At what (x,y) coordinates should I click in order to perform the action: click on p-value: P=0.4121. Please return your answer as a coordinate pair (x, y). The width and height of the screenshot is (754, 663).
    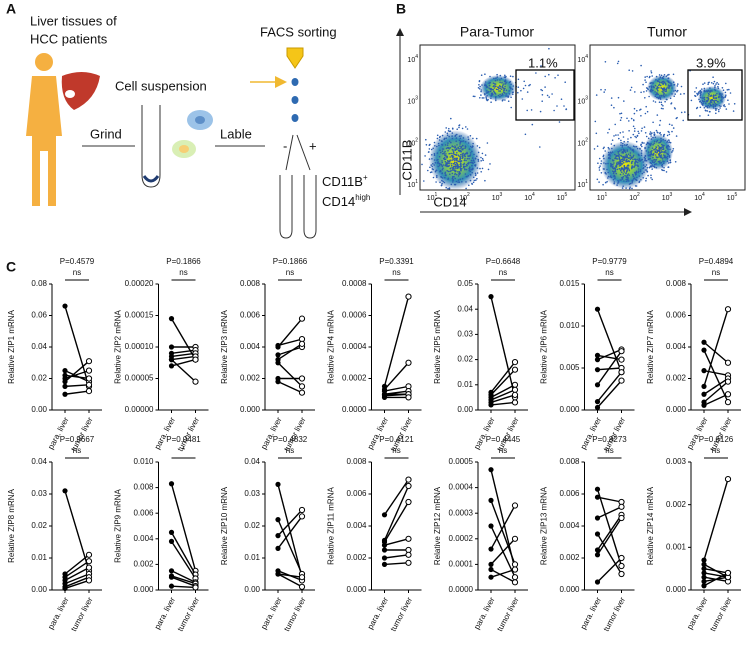
    Looking at the image, I should click on (396, 439).